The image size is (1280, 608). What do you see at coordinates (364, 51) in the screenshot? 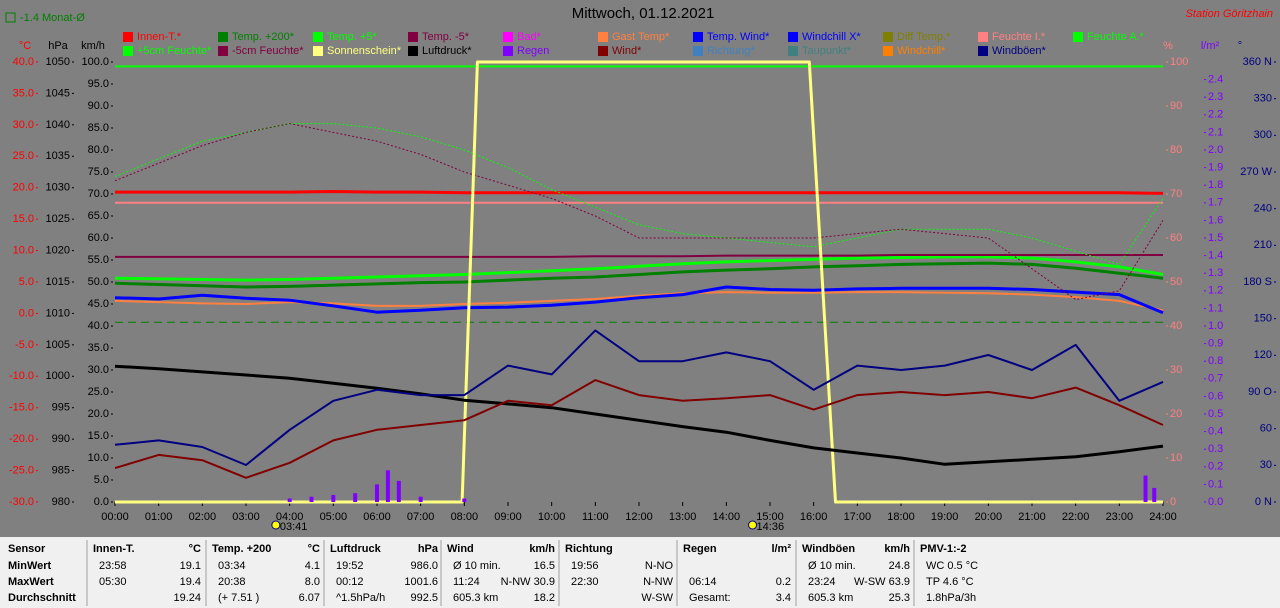
I see `legend-label: Sonnenschein*` at bounding box center [364, 51].